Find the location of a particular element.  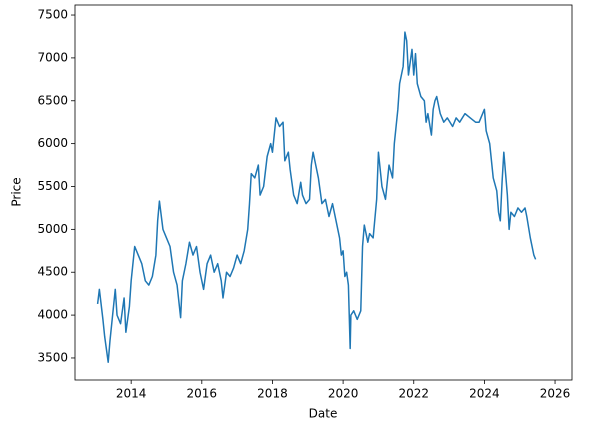

y-tick-label: 7500 is located at coordinates (52, 15).